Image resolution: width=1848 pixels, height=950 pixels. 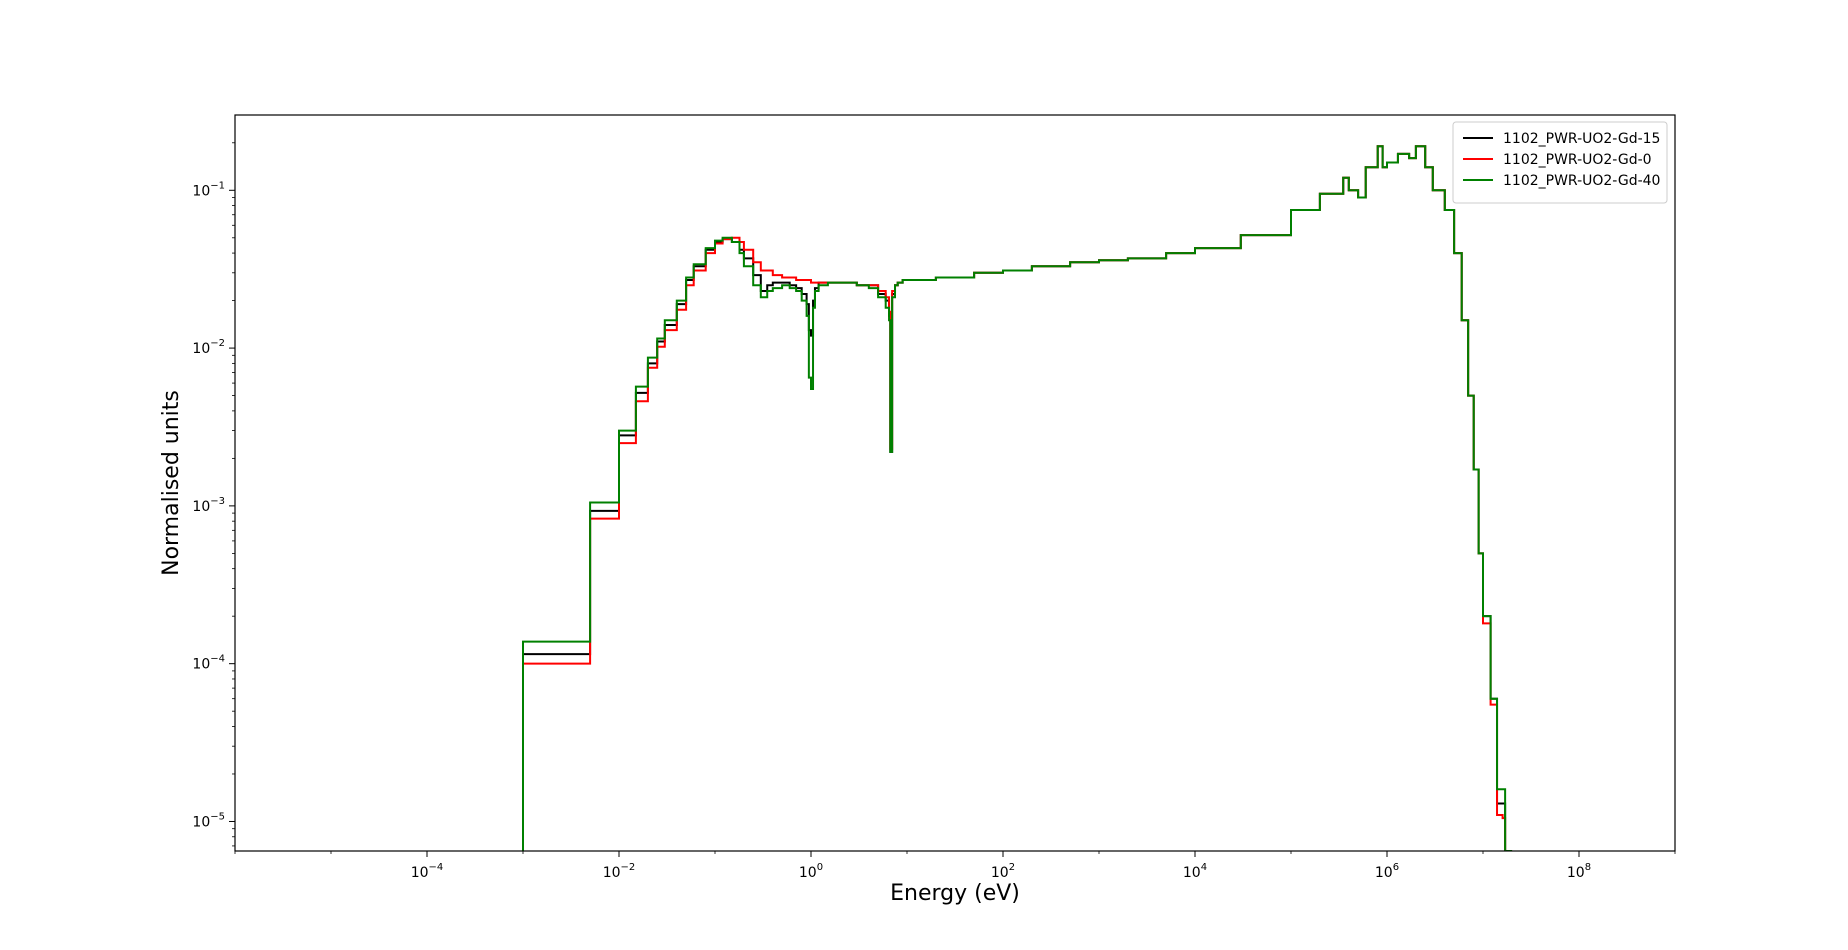 What do you see at coordinates (1581, 139) in the screenshot?
I see `legend-label-0: 1102_PWR-UO2-Gd-15` at bounding box center [1581, 139].